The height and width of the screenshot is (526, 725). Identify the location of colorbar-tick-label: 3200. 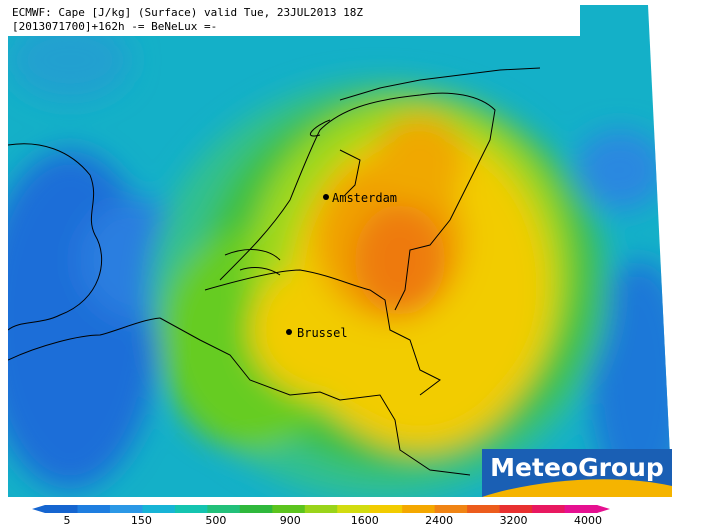
(514, 520).